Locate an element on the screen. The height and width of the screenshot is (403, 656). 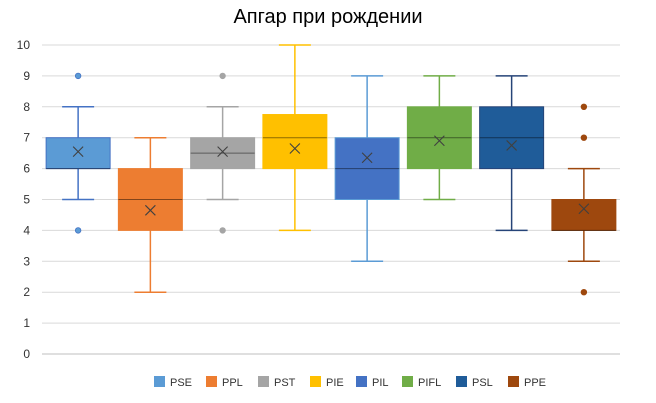
legend-item-pil: PIL is located at coordinates (372, 382).